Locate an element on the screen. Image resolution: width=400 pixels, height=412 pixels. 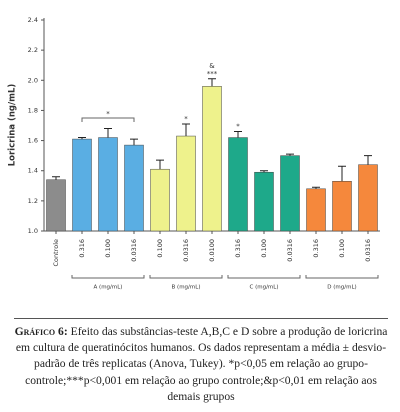
x-tick-label: Controle is located at coordinates (56, 253).